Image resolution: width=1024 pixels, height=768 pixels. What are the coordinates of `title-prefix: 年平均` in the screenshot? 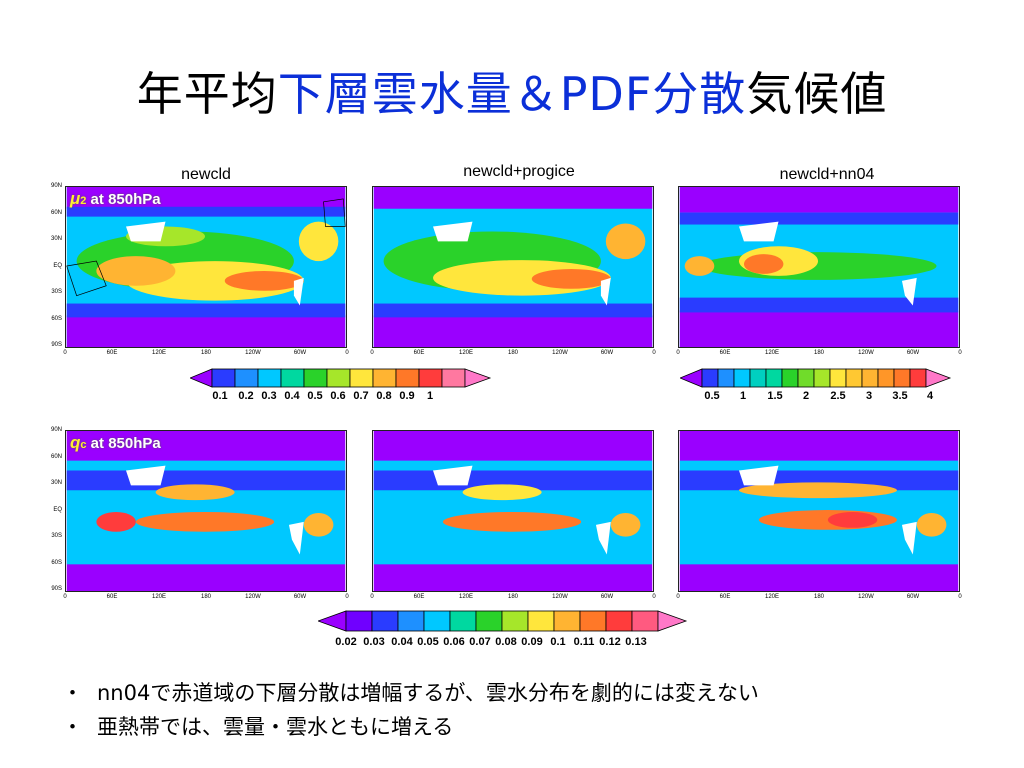 It's located at (207, 94).